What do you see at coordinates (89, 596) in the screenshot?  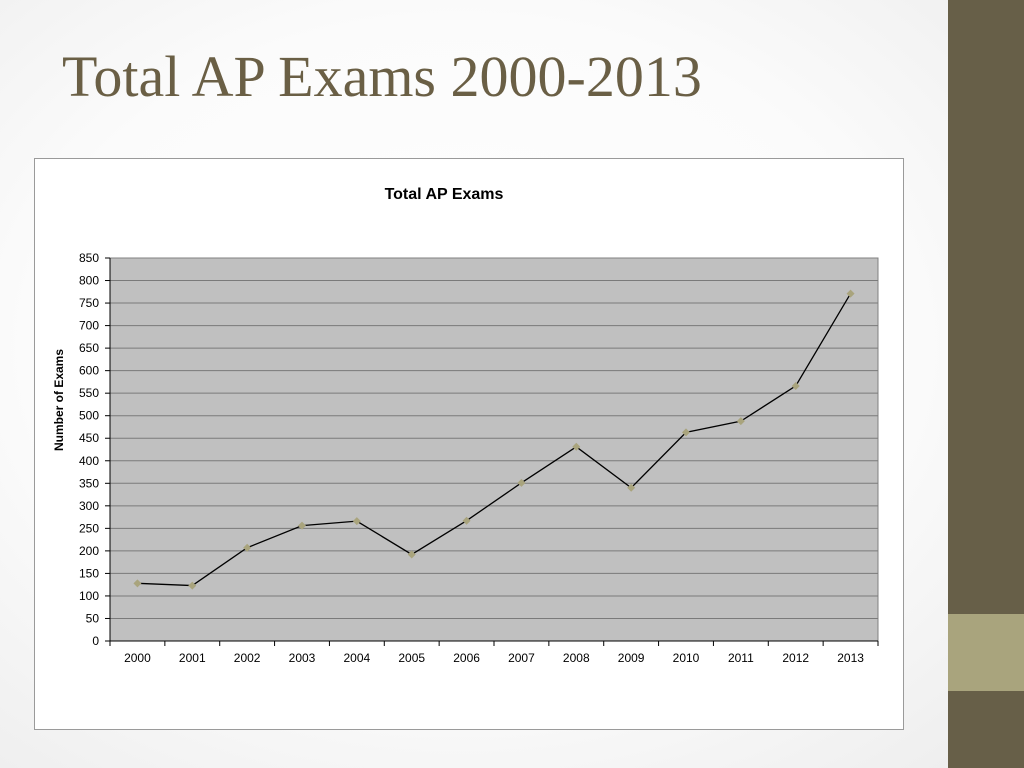 I see `y-tick-label: 100` at bounding box center [89, 596].